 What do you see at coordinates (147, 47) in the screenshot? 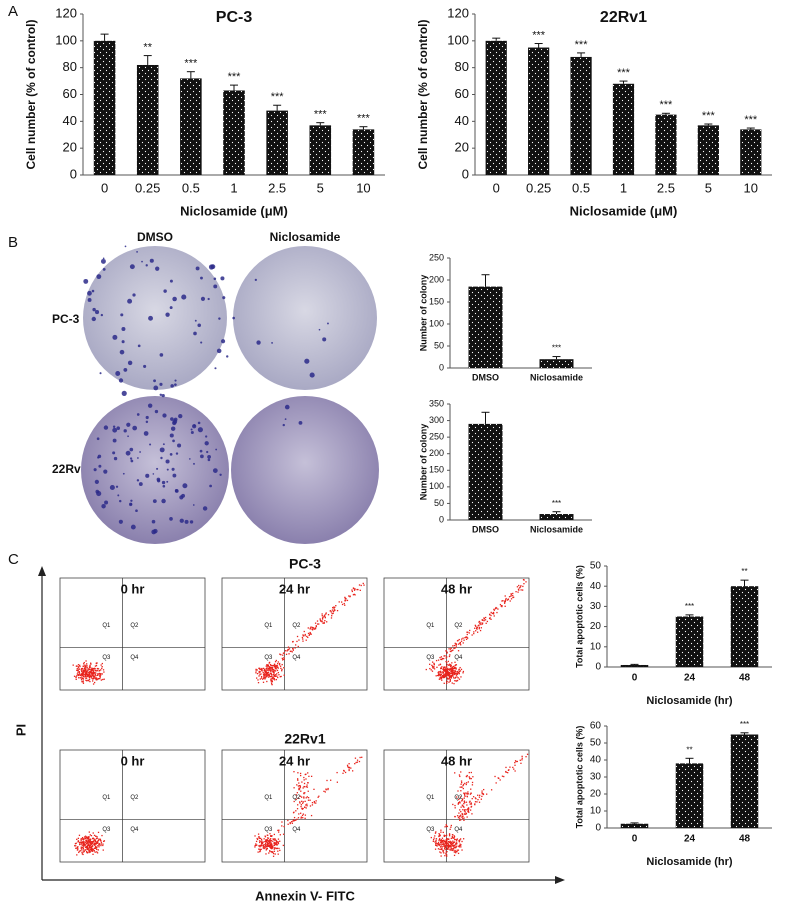
I see `significance: **` at bounding box center [147, 47].